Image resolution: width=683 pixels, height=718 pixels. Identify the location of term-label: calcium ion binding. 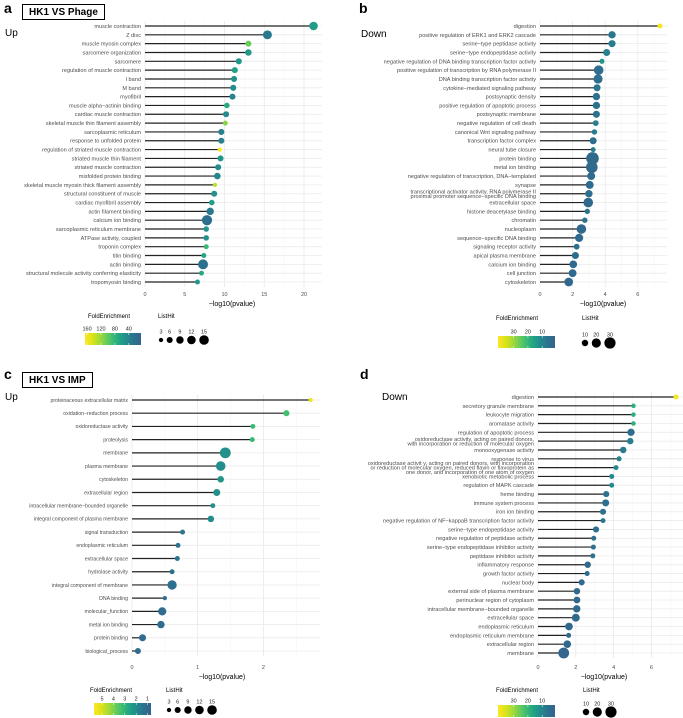
(117, 221).